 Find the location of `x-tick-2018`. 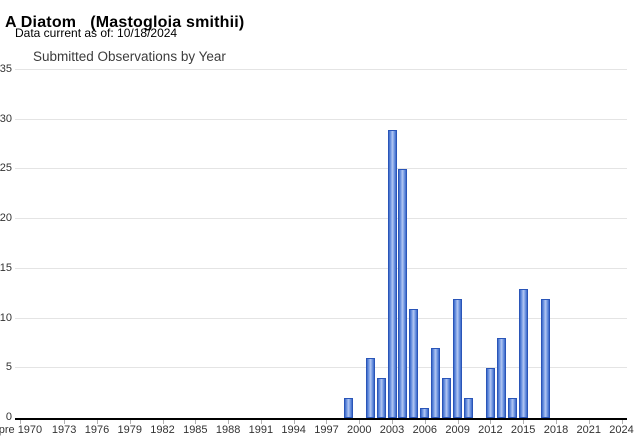

x-tick-2018 is located at coordinates (556, 422).